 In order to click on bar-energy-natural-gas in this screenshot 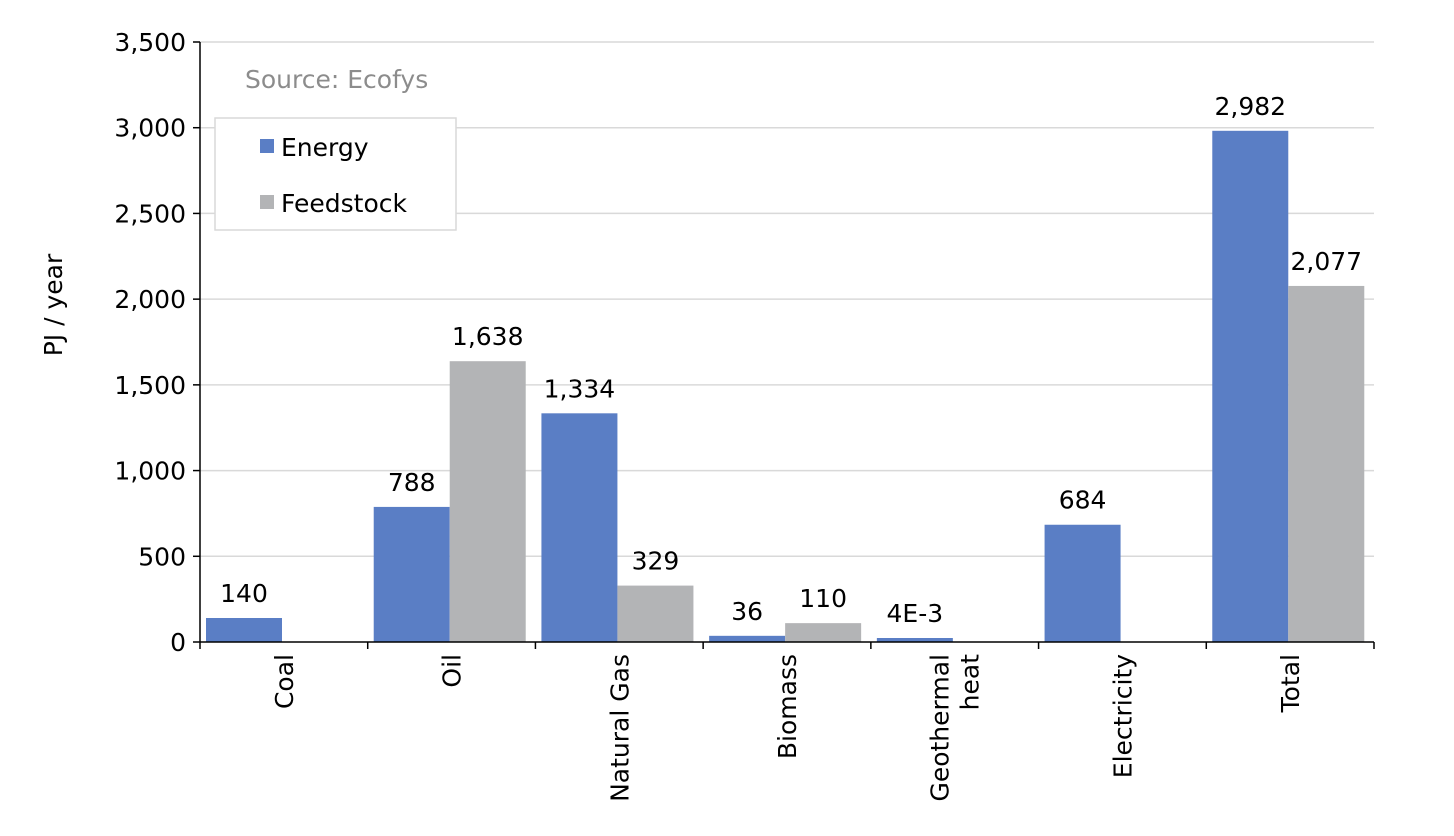, I will do `click(579, 527)`.